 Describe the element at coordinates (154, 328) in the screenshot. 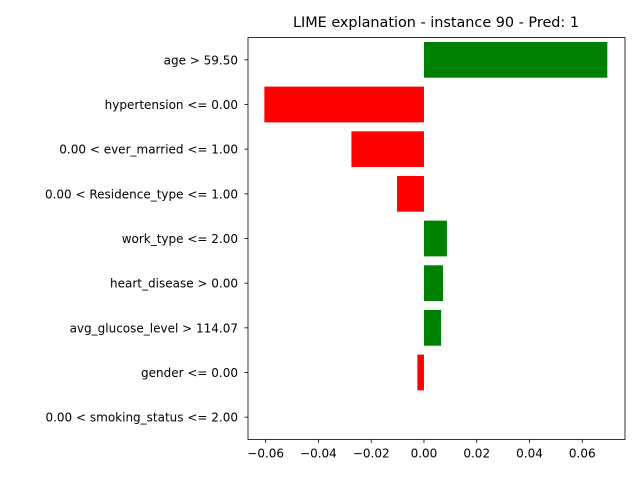

I see `y-tick-label: avg_glucose_level > 114.07` at that location.